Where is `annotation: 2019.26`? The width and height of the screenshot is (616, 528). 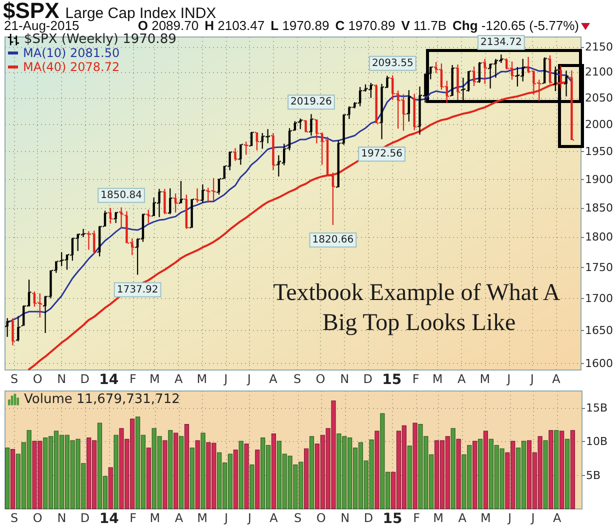
annotation: 2019.26 is located at coordinates (311, 102).